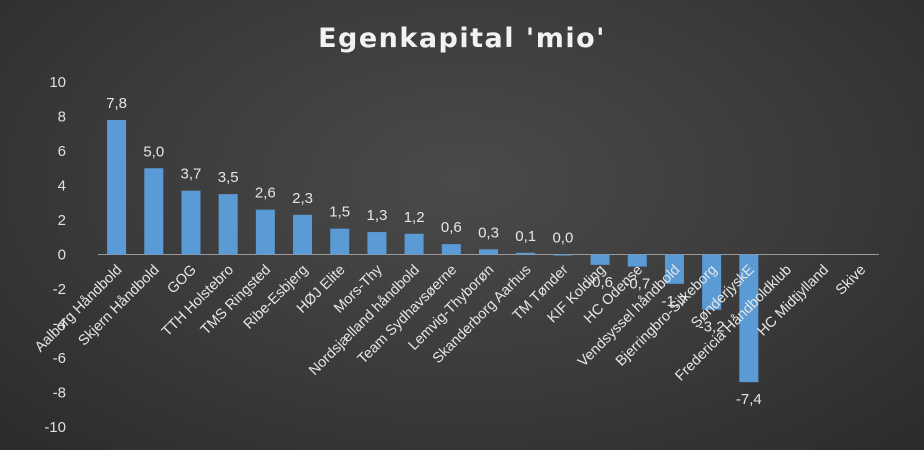 This screenshot has width=924, height=450. What do you see at coordinates (562, 238) in the screenshot?
I see `data-label: 0,0` at bounding box center [562, 238].